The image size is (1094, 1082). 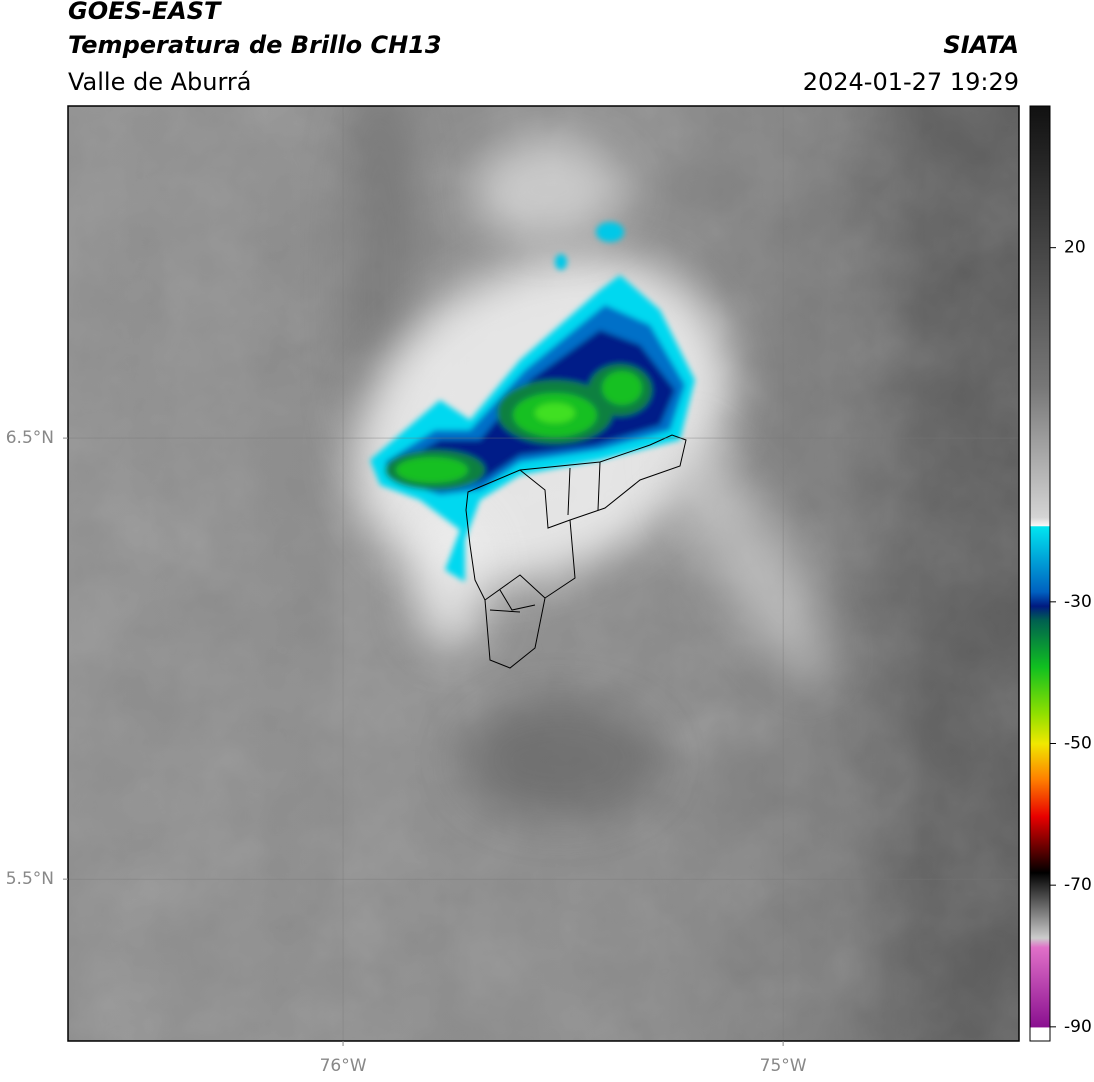 I want to click on subtitle: Temperatura de Brillo CH13, so click(x=255, y=45).